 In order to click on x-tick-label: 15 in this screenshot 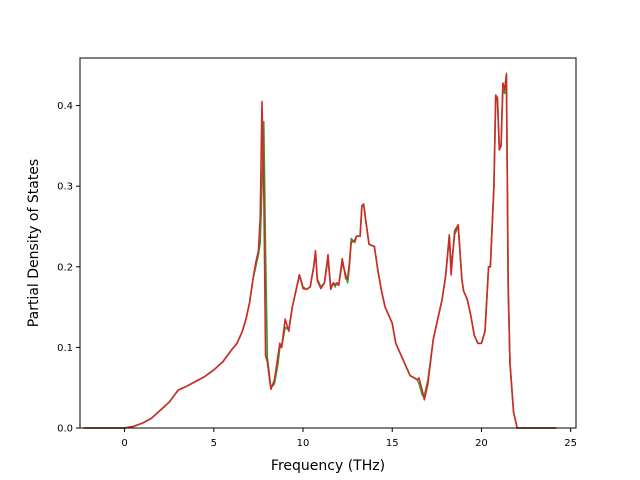, I will do `click(392, 443)`.